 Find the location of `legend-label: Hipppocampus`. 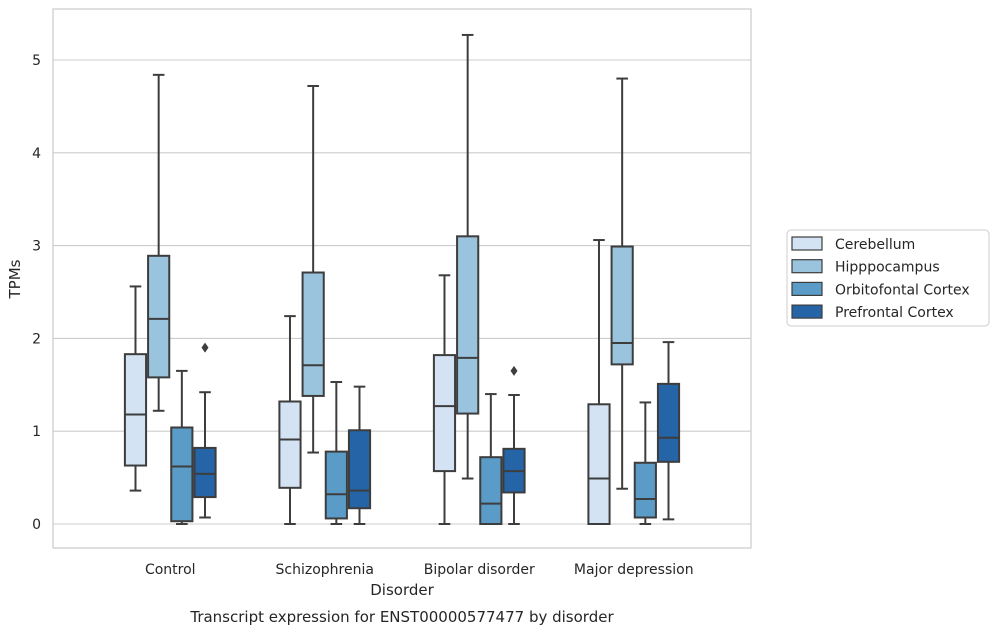

legend-label: Hipppocampus is located at coordinates (887, 268).